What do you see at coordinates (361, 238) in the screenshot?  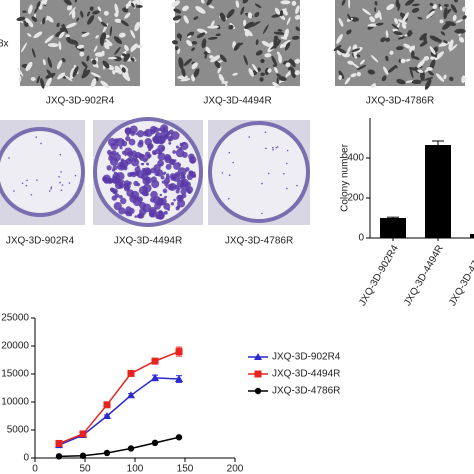 I see `y-tick-label: 0` at bounding box center [361, 238].